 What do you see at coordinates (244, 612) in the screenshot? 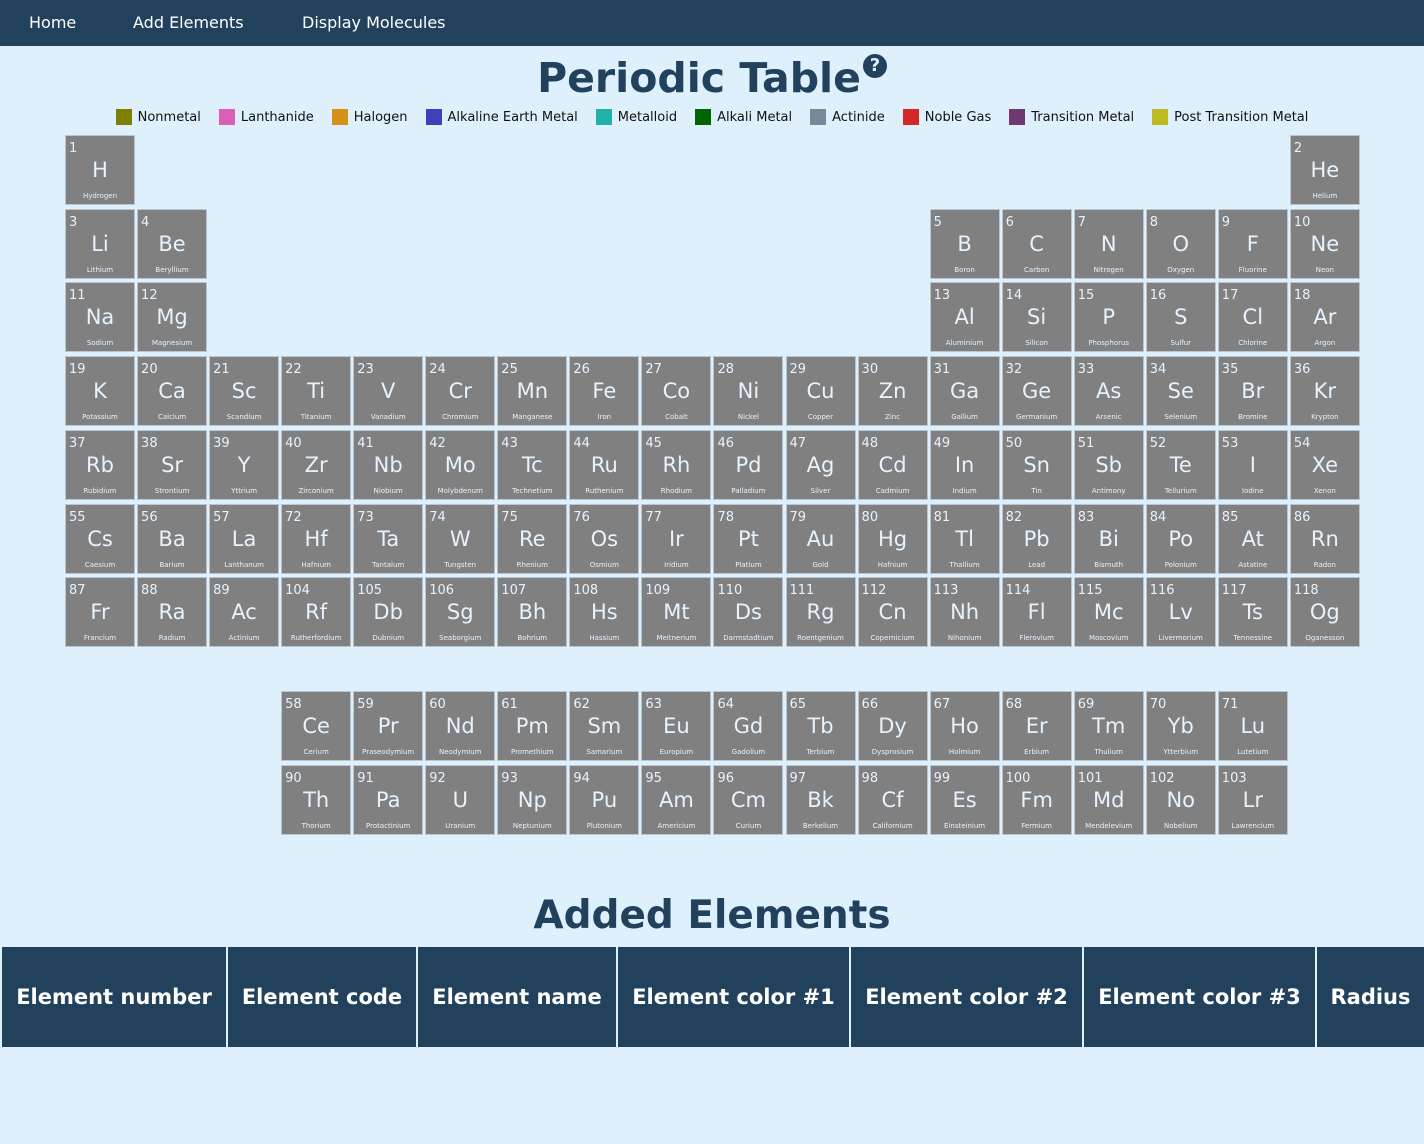
I see `element-cell-ac: 89 Ac Actinium` at bounding box center [244, 612].